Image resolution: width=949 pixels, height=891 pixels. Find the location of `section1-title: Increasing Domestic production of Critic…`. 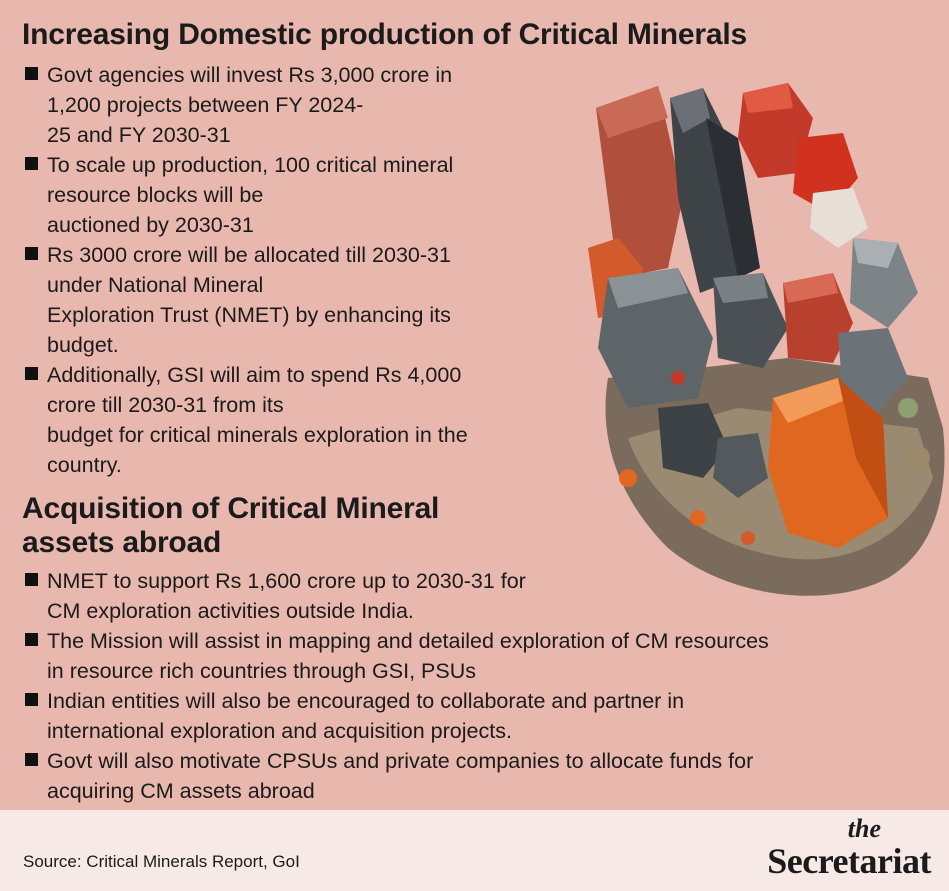

section1-title: Increasing Domestic production of Critic… is located at coordinates (384, 34).